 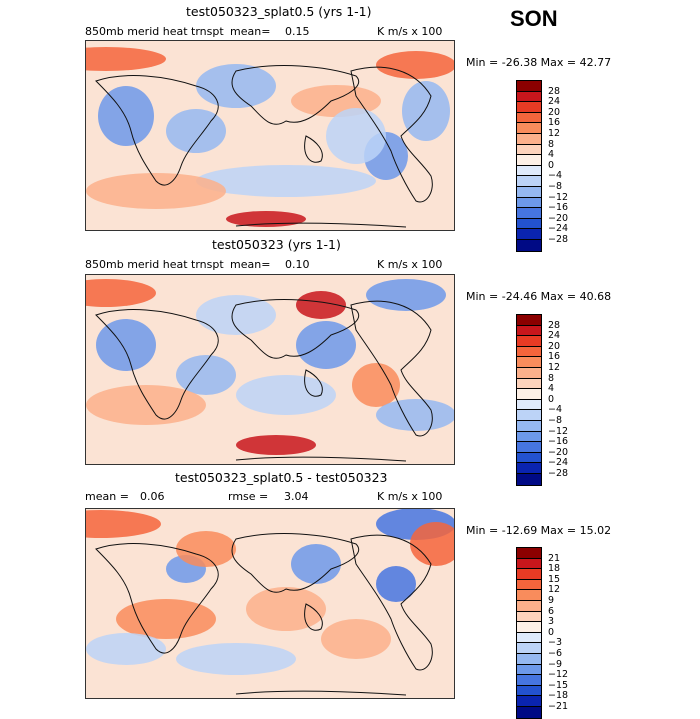 I want to click on panel-1-variable-label: 850mb merid heat trnspt, so click(x=154, y=31).